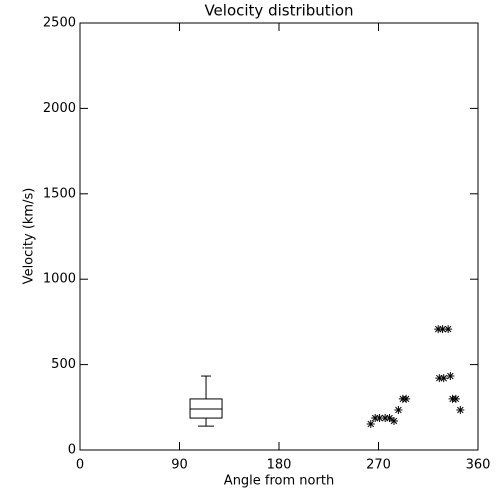 The width and height of the screenshot is (500, 500). I want to click on box-plot, so click(206, 401).